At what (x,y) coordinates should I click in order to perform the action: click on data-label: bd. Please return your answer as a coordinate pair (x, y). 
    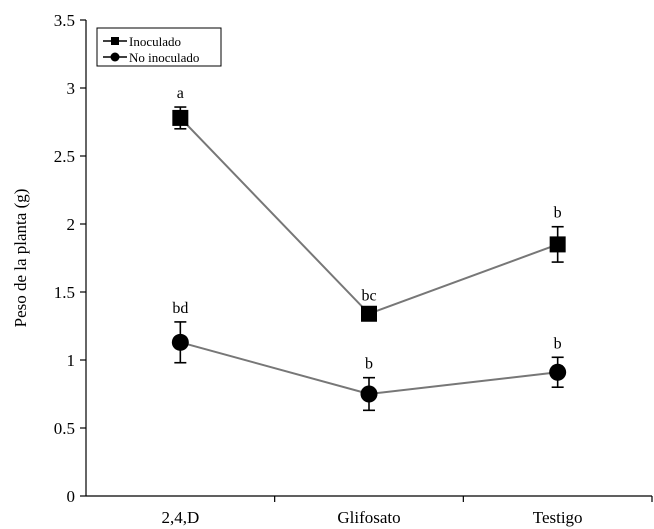
    Looking at the image, I should click on (180, 308).